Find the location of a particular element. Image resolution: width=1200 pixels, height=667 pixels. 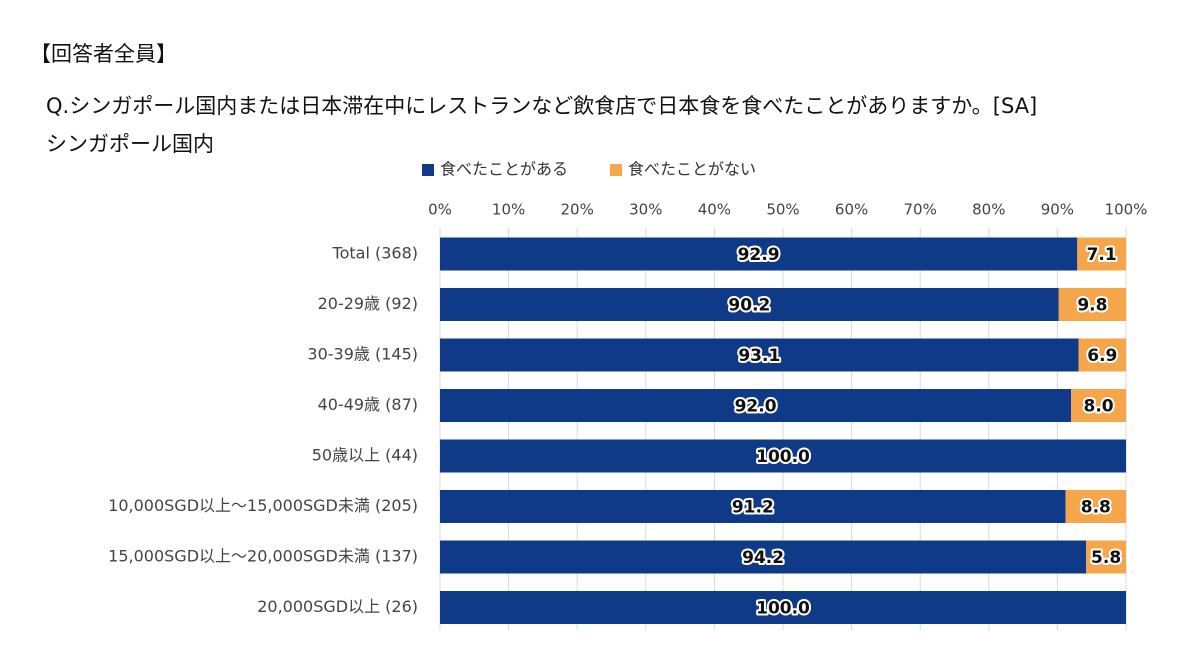

category-label: Total (368) is located at coordinates (375, 253).